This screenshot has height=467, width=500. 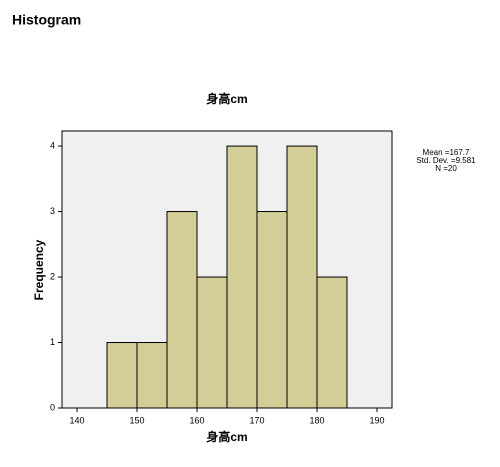 I want to click on y-tick-label: 3, so click(x=52, y=211).